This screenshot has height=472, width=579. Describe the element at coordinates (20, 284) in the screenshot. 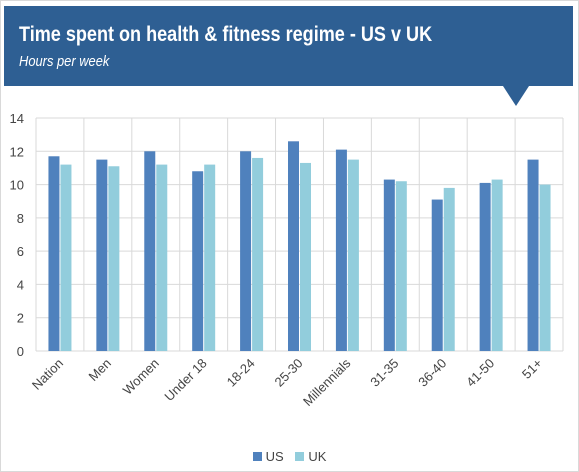

I see `y-tick-label: 4` at that location.